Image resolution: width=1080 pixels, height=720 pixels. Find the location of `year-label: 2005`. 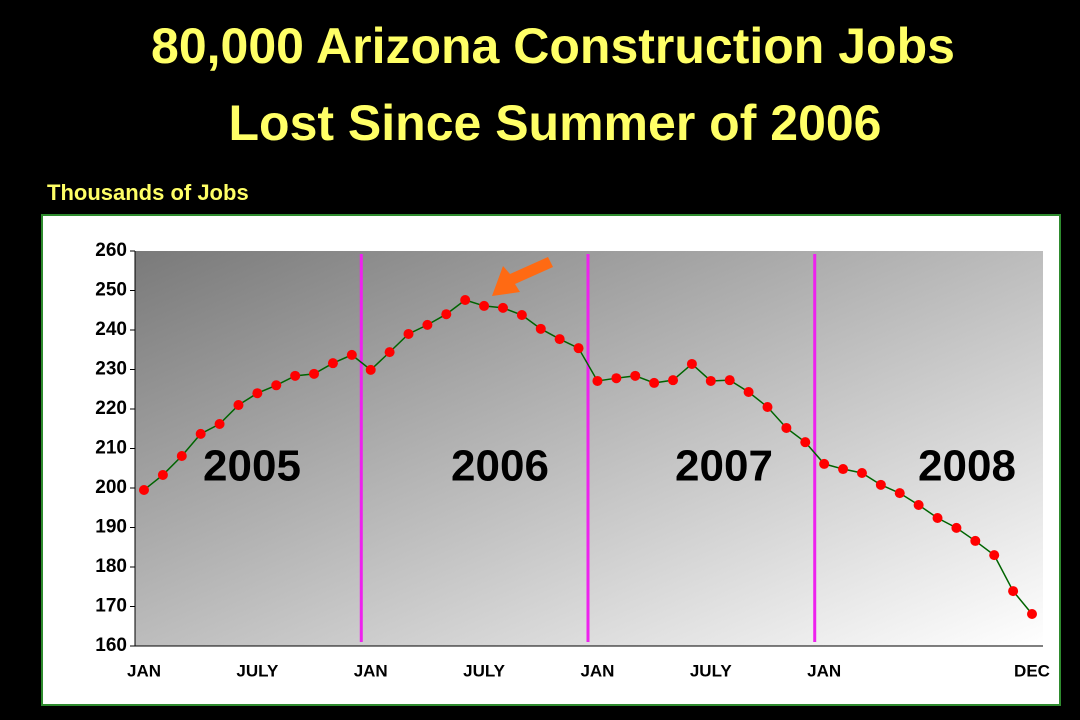

year-label: 2005 is located at coordinates (252, 466).